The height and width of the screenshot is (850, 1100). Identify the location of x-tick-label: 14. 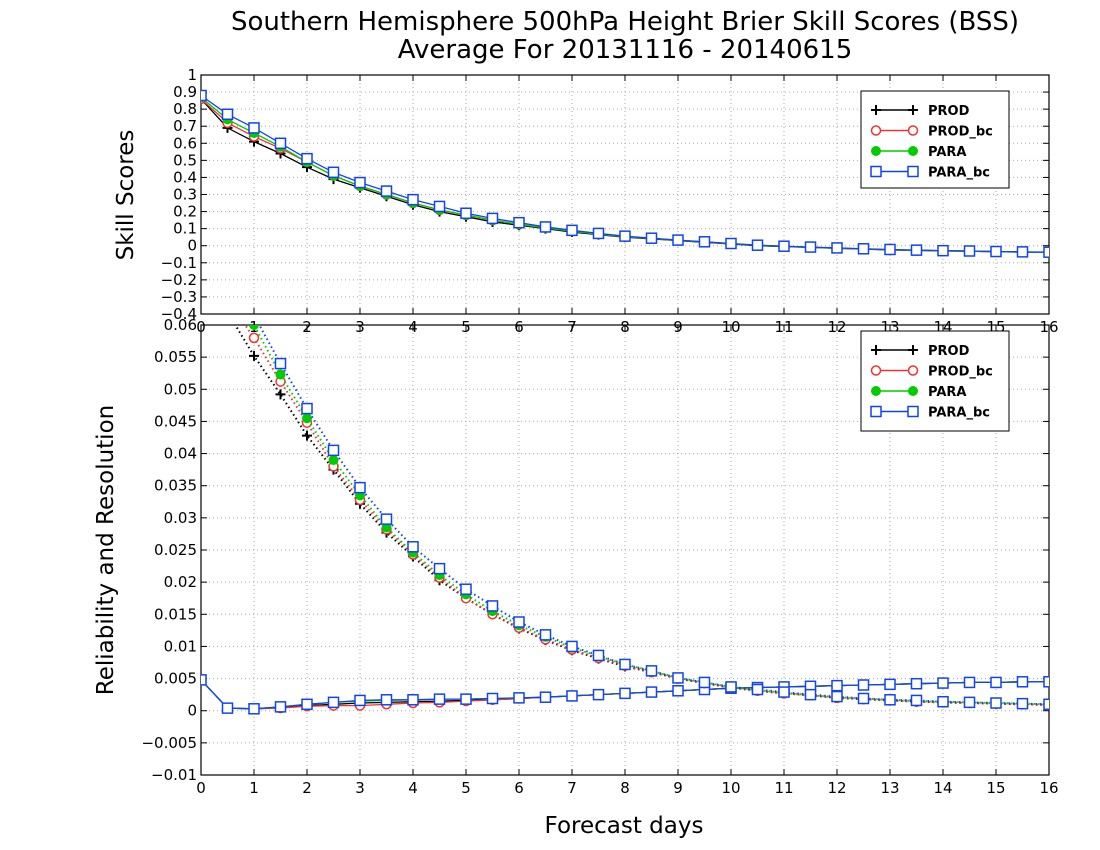
(942, 788).